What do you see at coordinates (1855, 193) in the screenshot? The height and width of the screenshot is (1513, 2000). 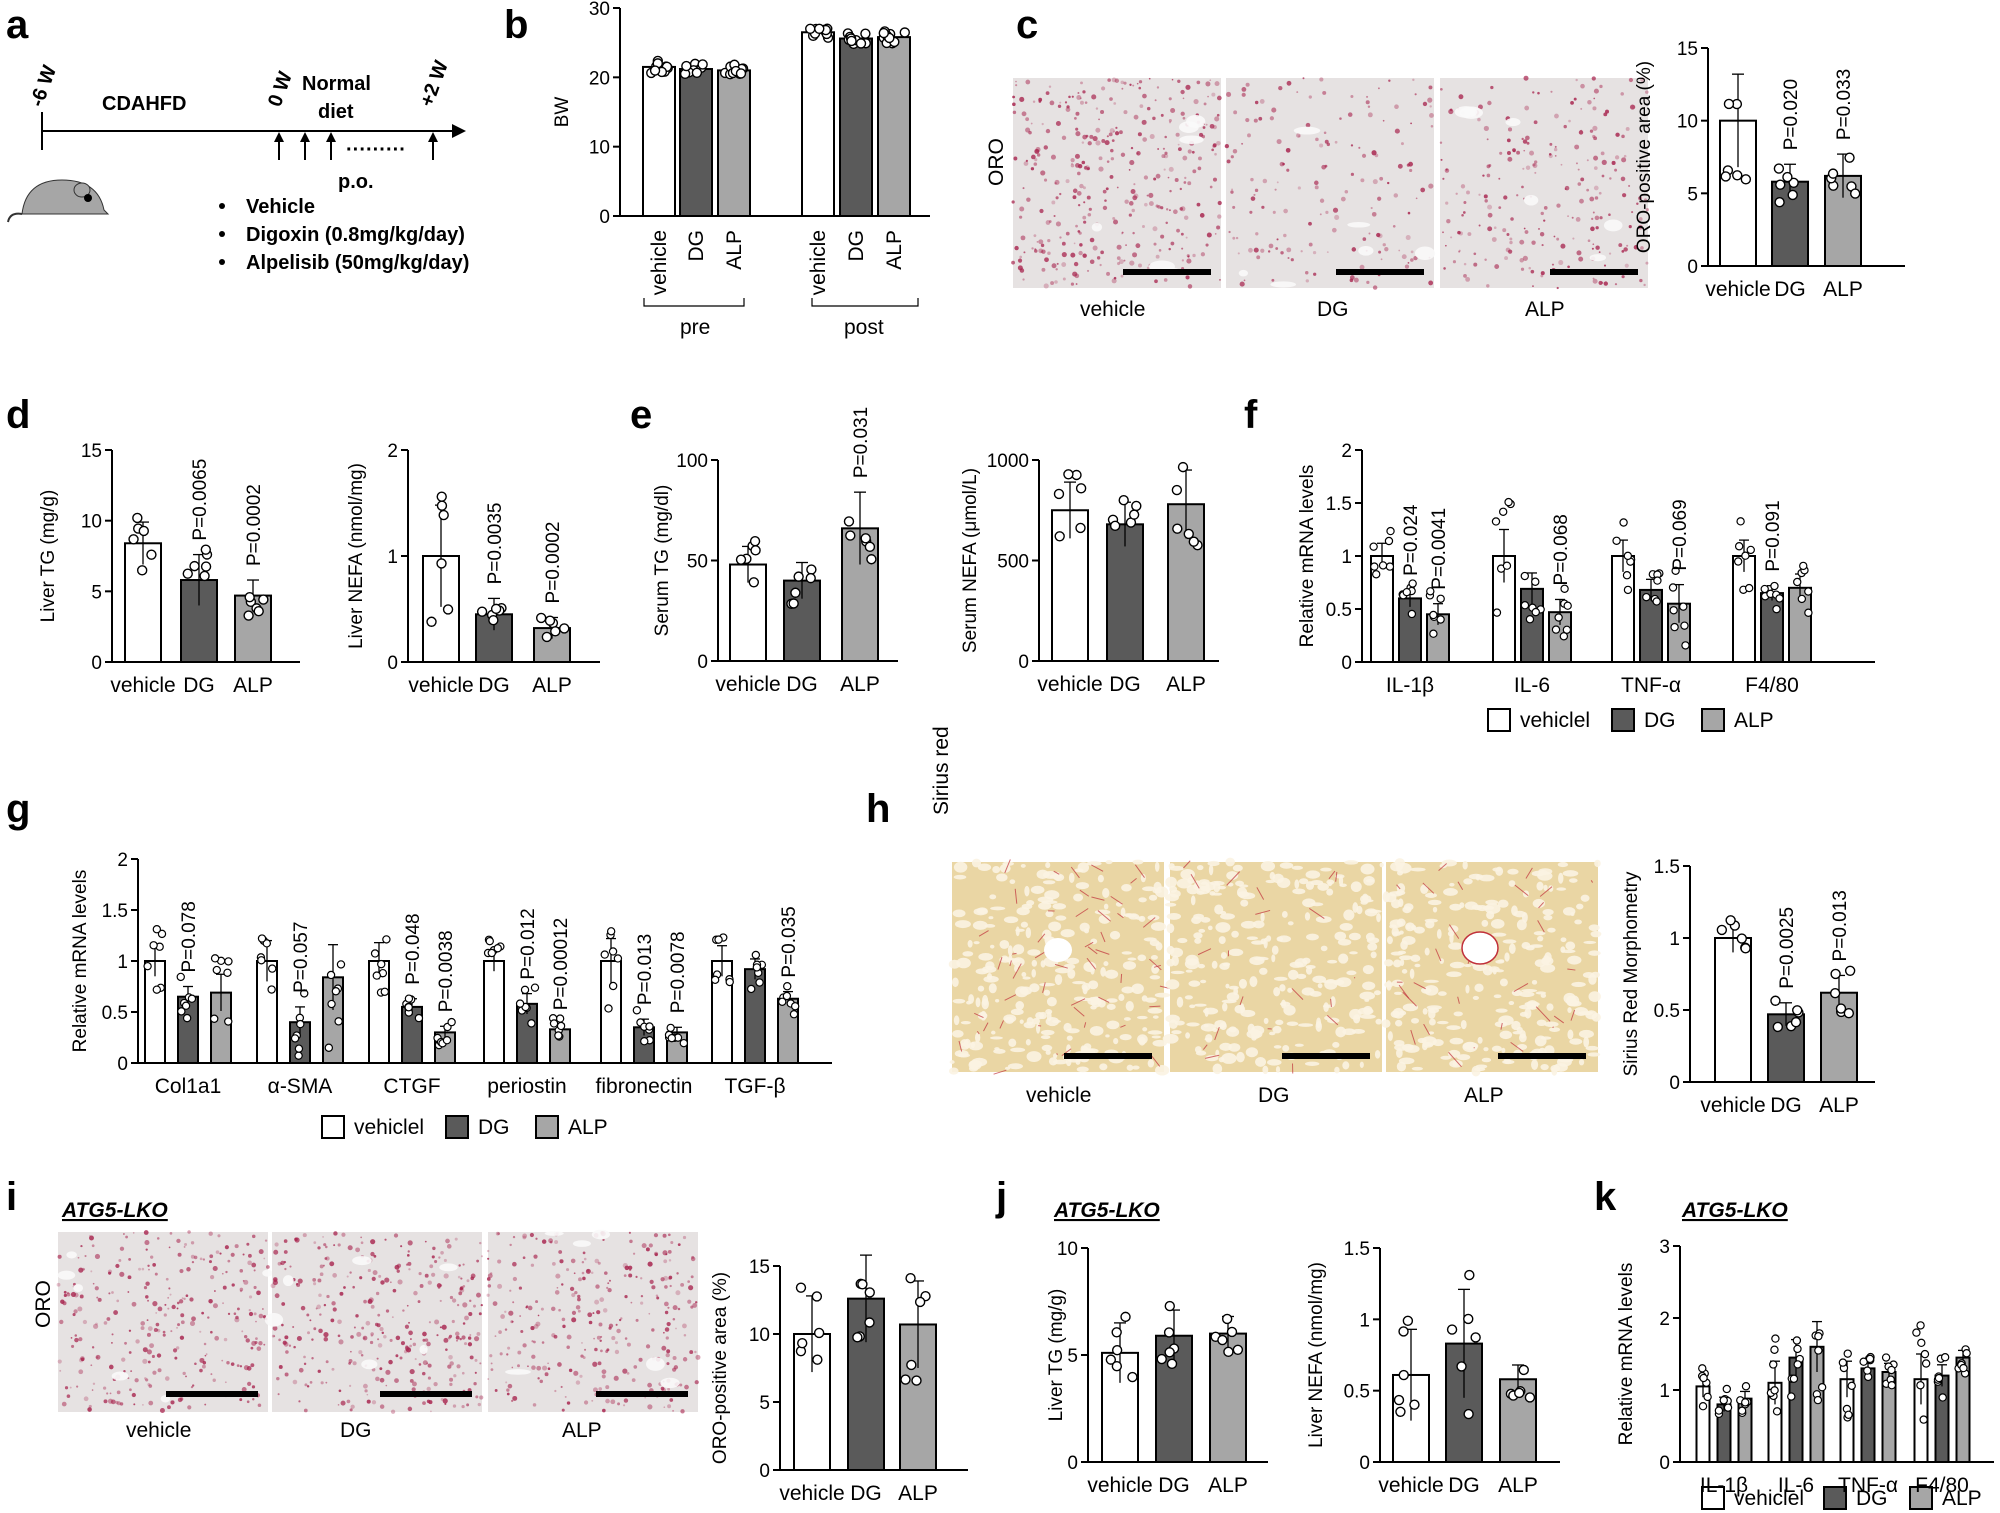 I see `data-point-c` at bounding box center [1855, 193].